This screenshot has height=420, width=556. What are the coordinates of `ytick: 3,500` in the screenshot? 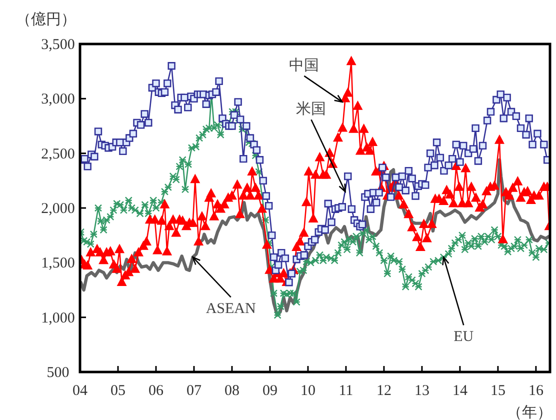 It's located at (58, 45).